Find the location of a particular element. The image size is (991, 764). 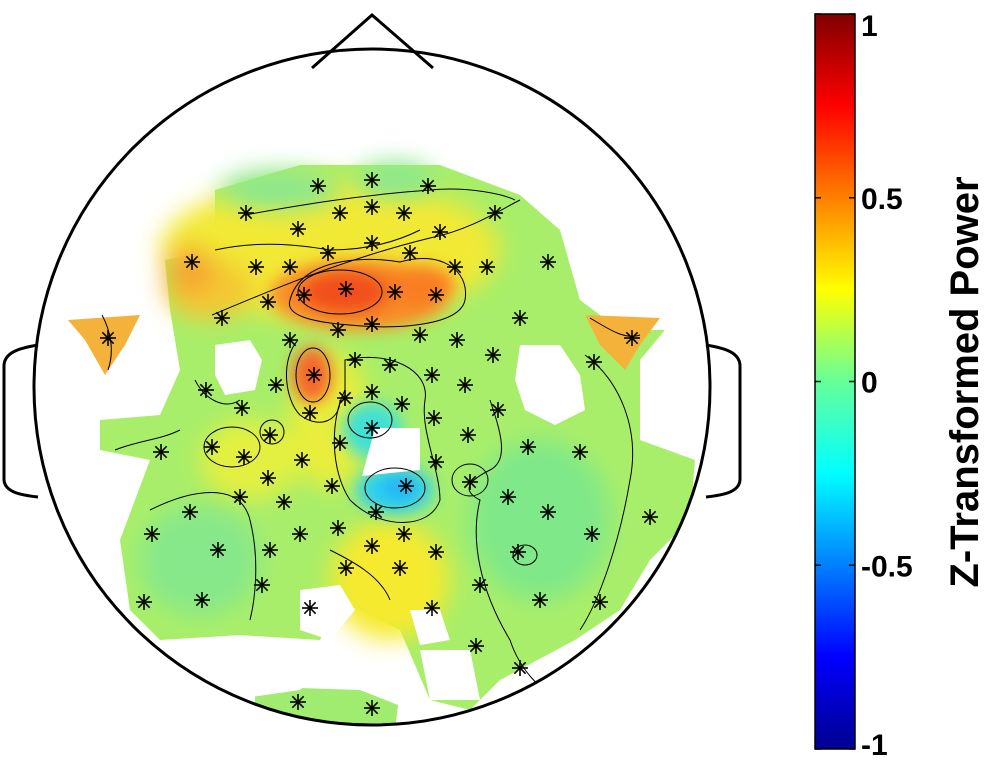

map-left-temporal-patch is located at coordinates (104, 345).